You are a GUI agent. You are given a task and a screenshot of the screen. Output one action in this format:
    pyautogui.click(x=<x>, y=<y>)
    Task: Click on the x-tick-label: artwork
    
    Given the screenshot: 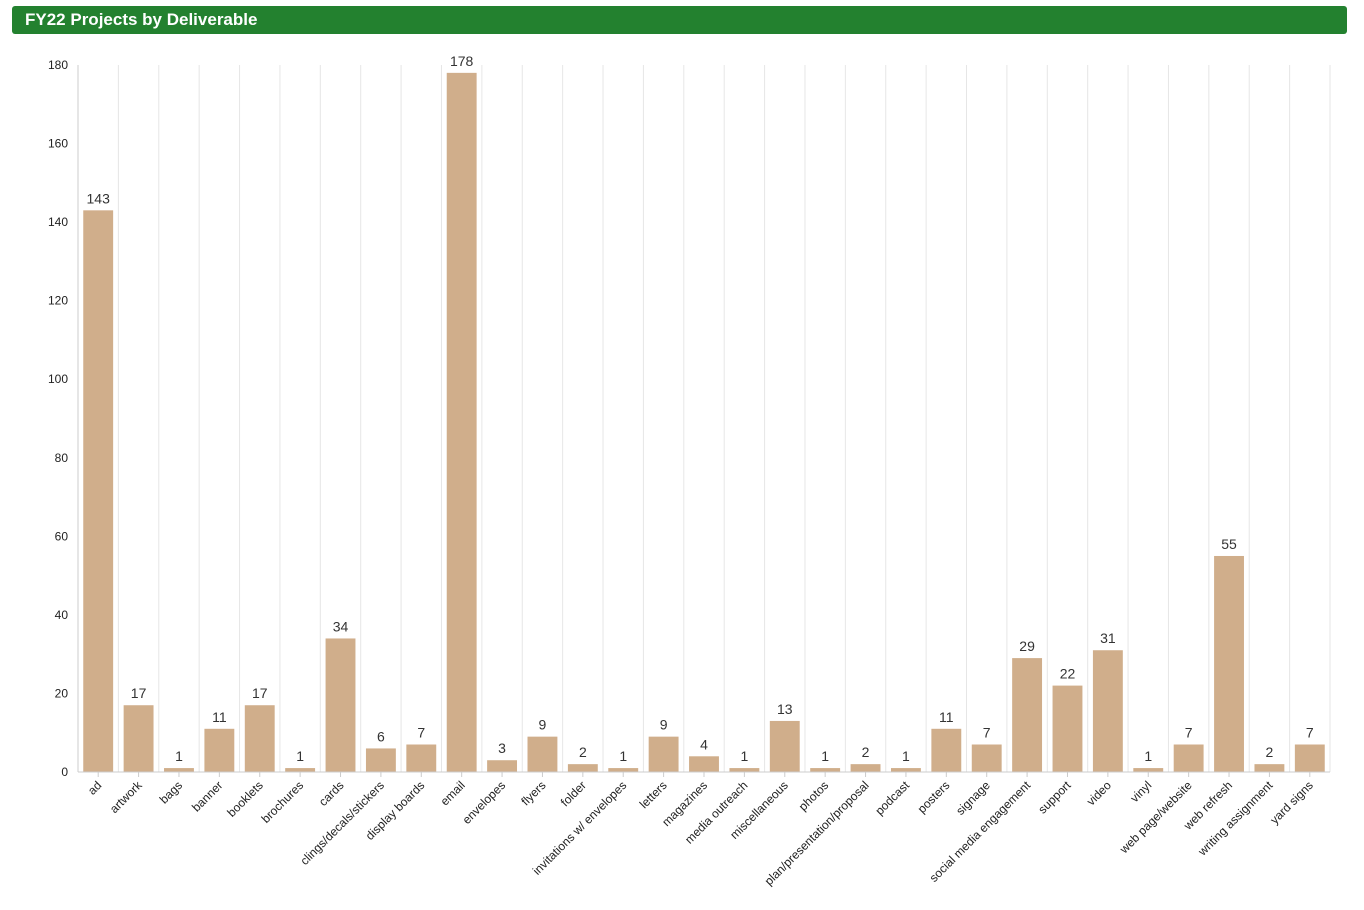 What is the action you would take?
    pyautogui.click(x=126, y=797)
    